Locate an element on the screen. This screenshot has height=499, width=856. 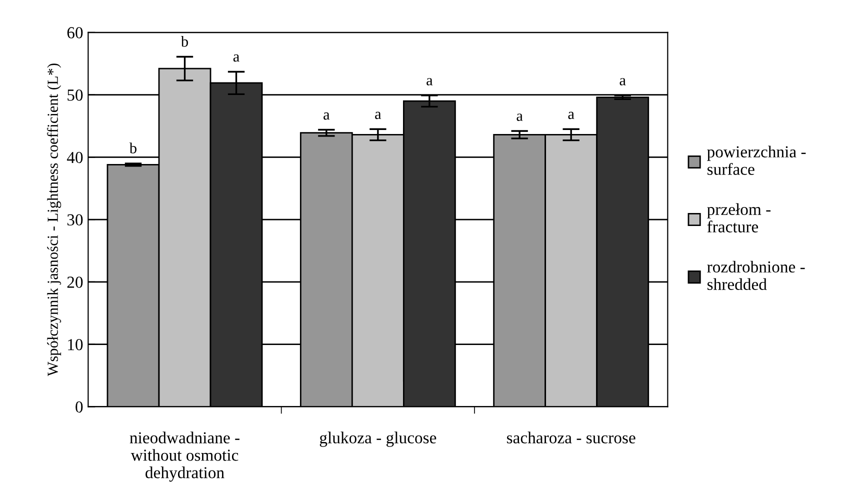
x-tick-label: sacharoza - sucrose is located at coordinates (571, 438).